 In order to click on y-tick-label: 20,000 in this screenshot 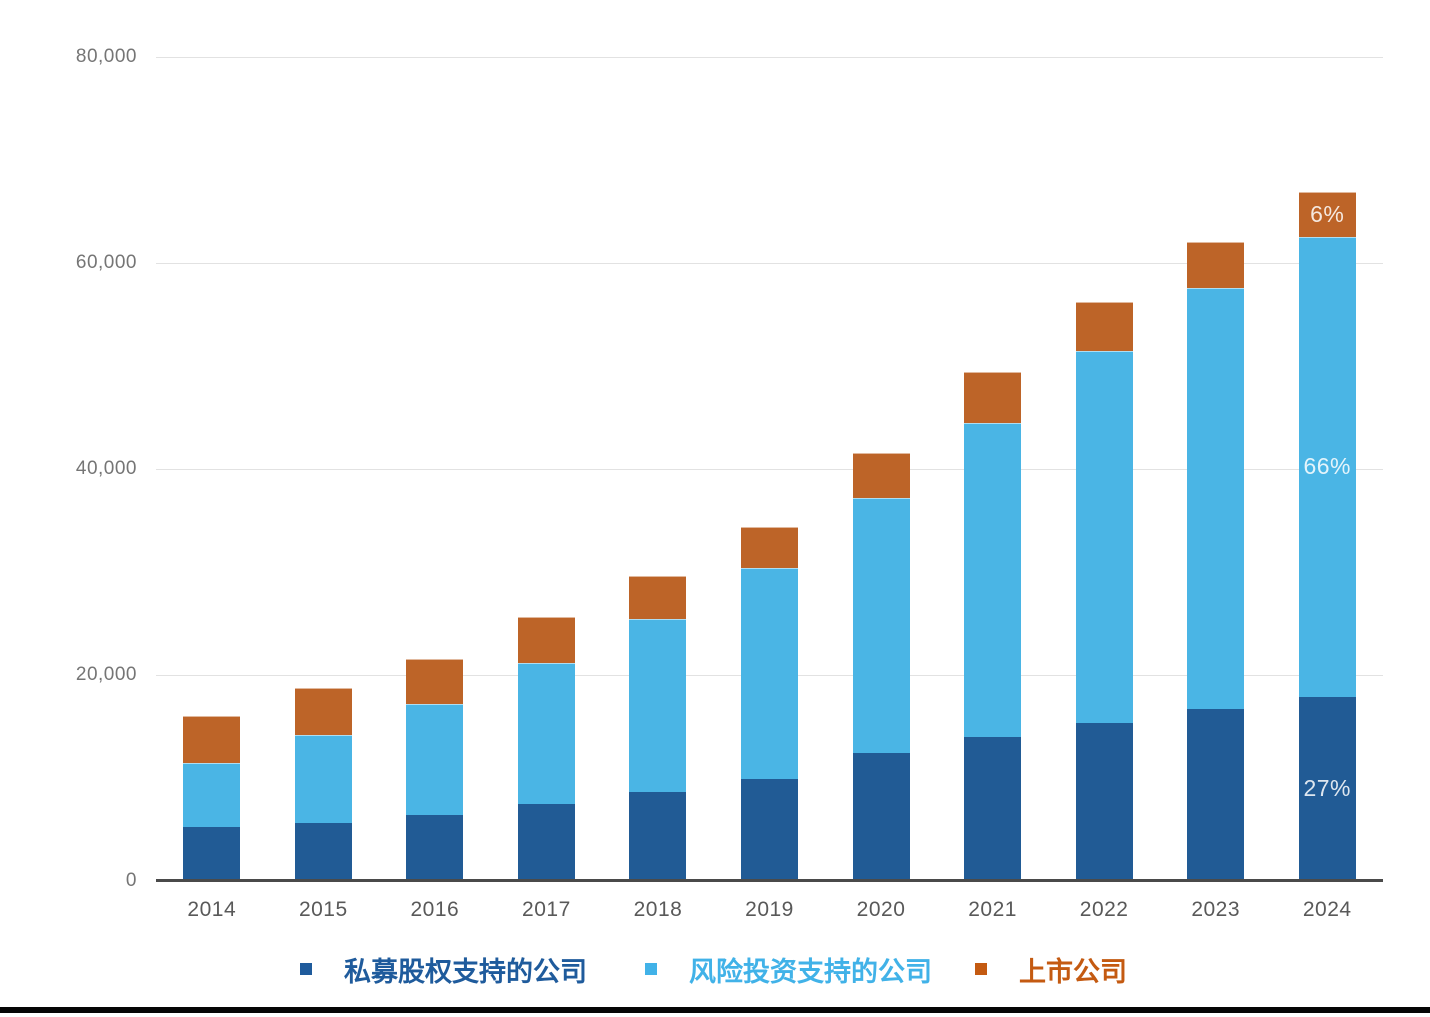, I will do `click(106, 674)`.